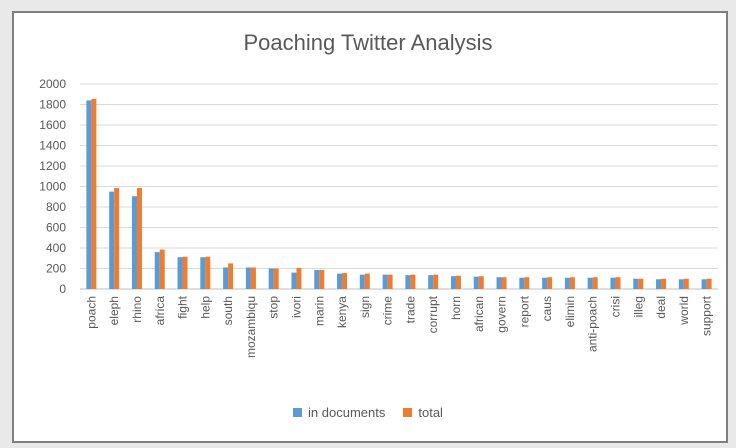  What do you see at coordinates (524, 311) in the screenshot?
I see `x-tick-label: report` at bounding box center [524, 311].